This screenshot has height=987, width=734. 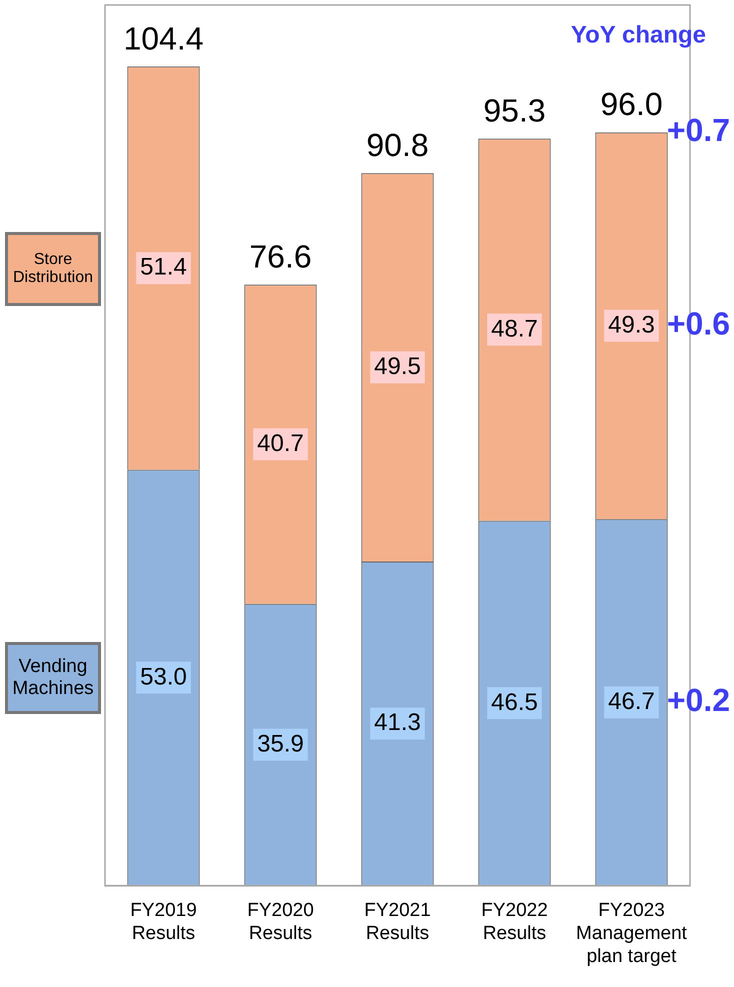 What do you see at coordinates (698, 130) in the screenshot?
I see `annotation: +0.7` at bounding box center [698, 130].